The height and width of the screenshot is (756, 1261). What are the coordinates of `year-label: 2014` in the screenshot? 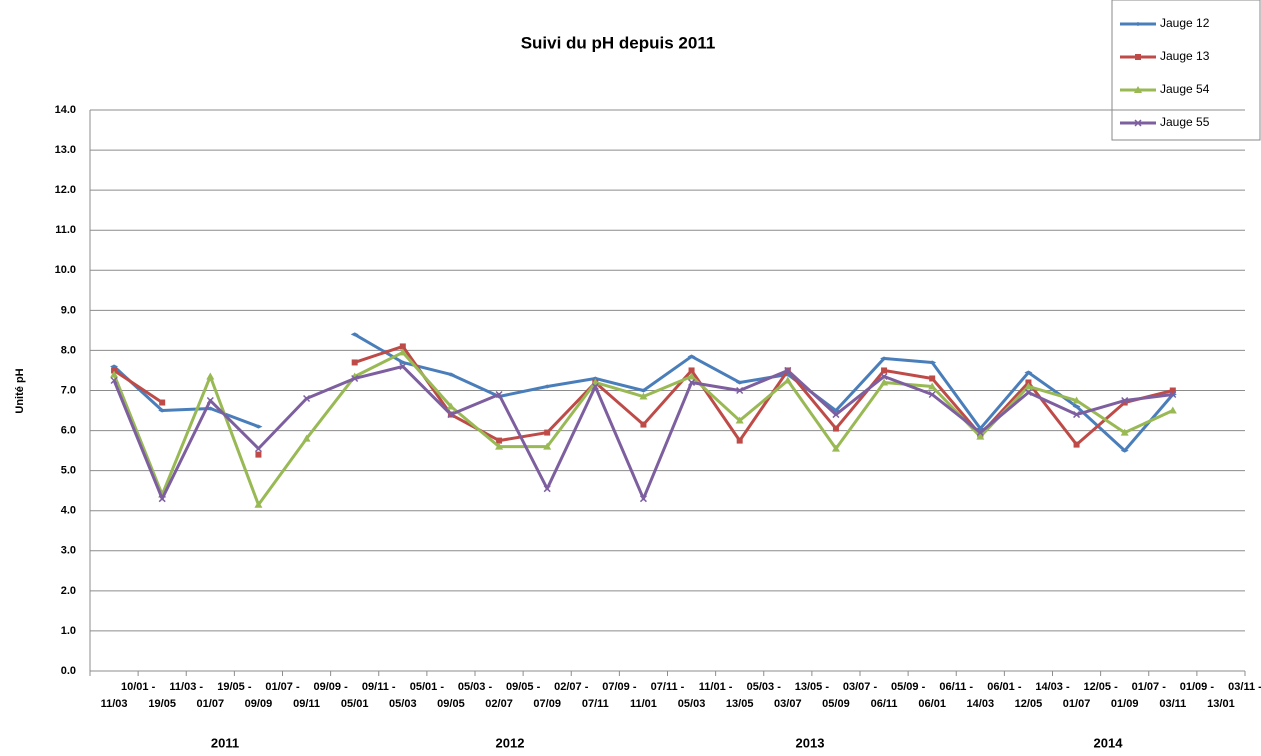 It's located at (1109, 742).